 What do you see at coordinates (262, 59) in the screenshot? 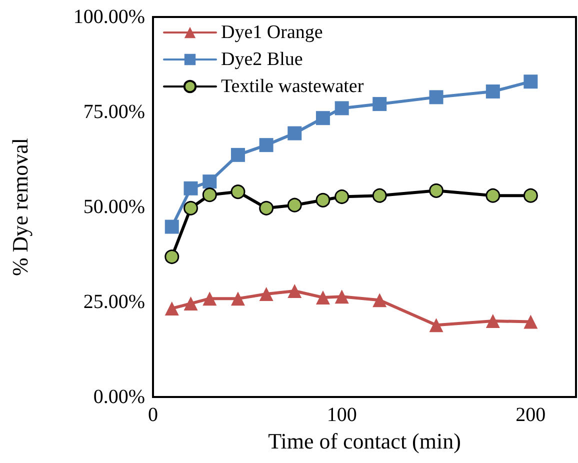
I see `legend-label: Dye2 Blue` at bounding box center [262, 59].